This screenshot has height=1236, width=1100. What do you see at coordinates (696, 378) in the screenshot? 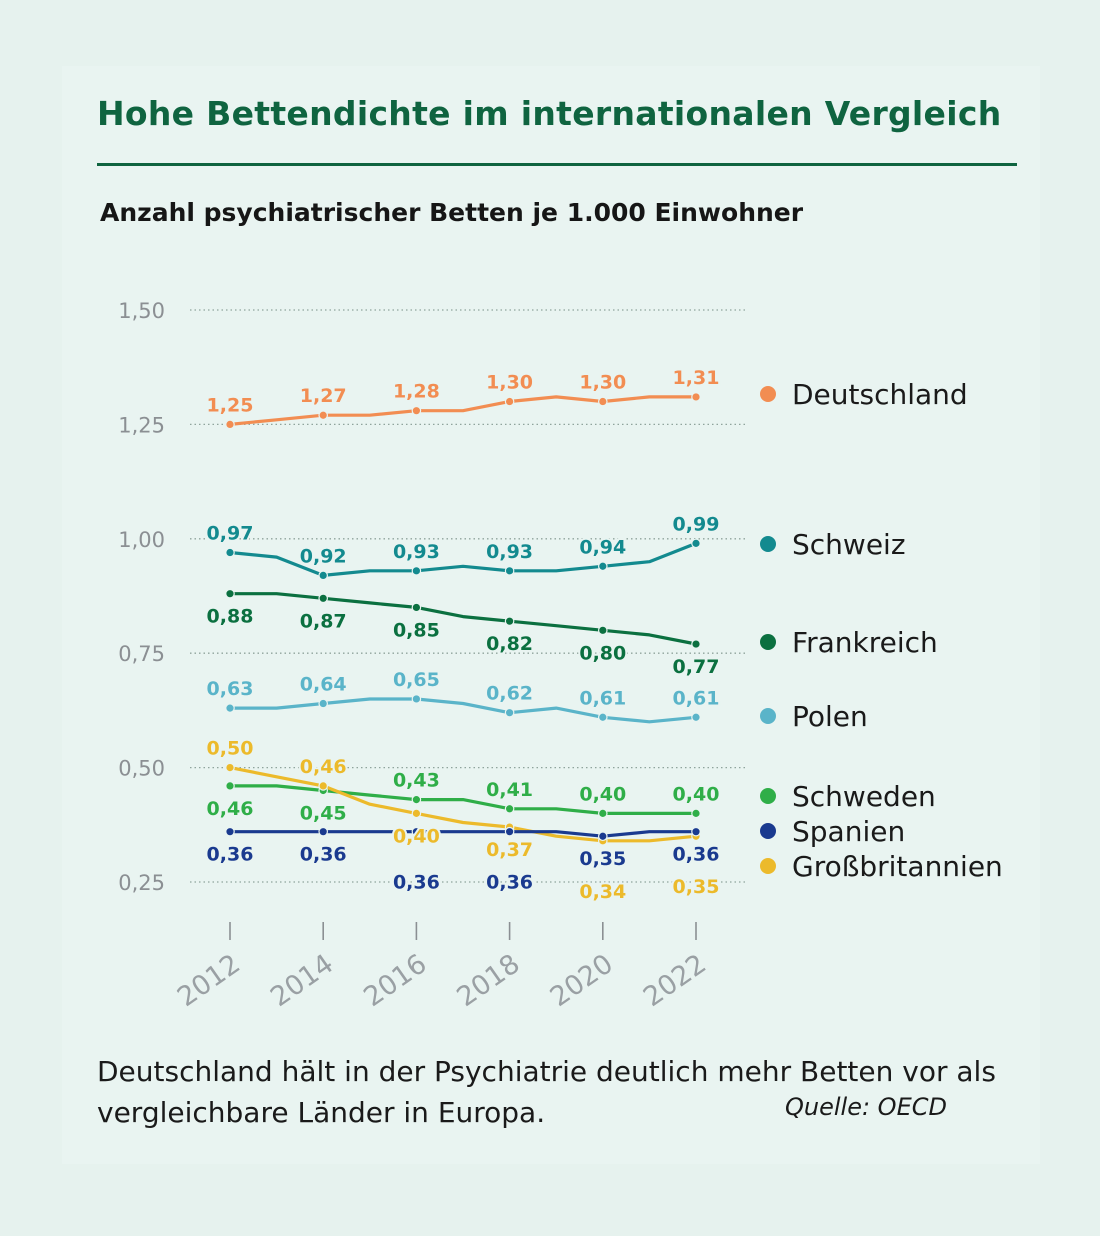
I see `data-label: 1,31` at bounding box center [696, 378].